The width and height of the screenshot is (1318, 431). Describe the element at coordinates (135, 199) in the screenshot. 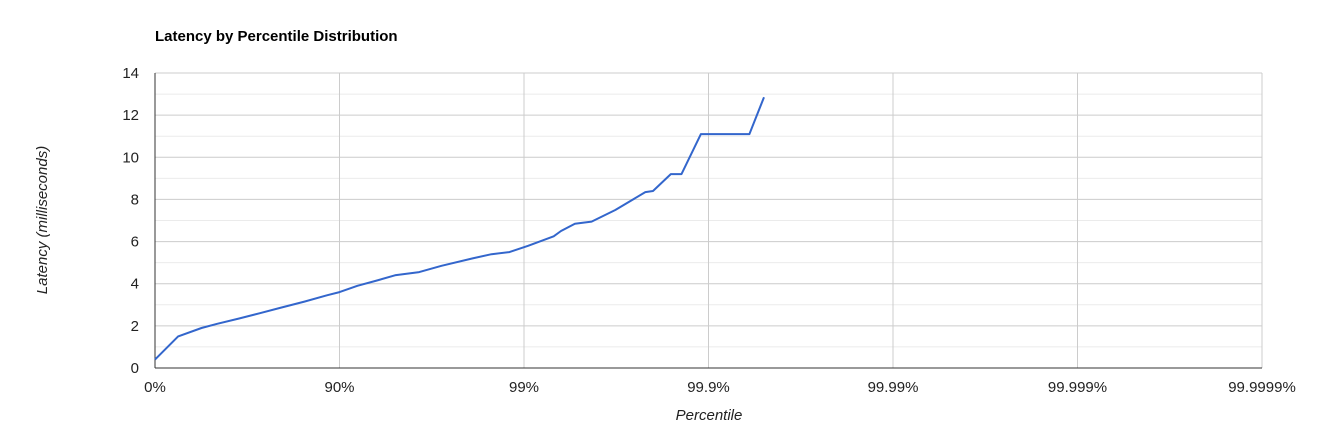

I see `y-tick-label: 8` at that location.